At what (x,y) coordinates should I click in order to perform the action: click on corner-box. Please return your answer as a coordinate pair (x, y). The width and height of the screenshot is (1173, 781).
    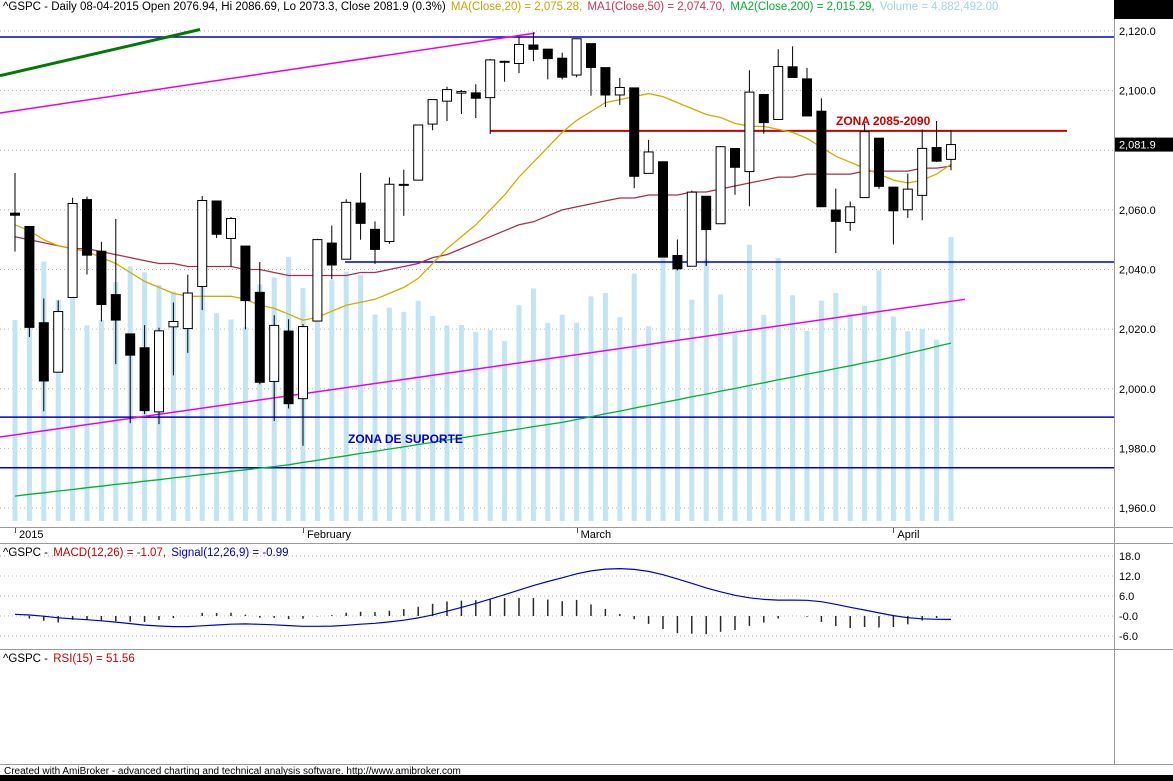
    Looking at the image, I should click on (1143, 9).